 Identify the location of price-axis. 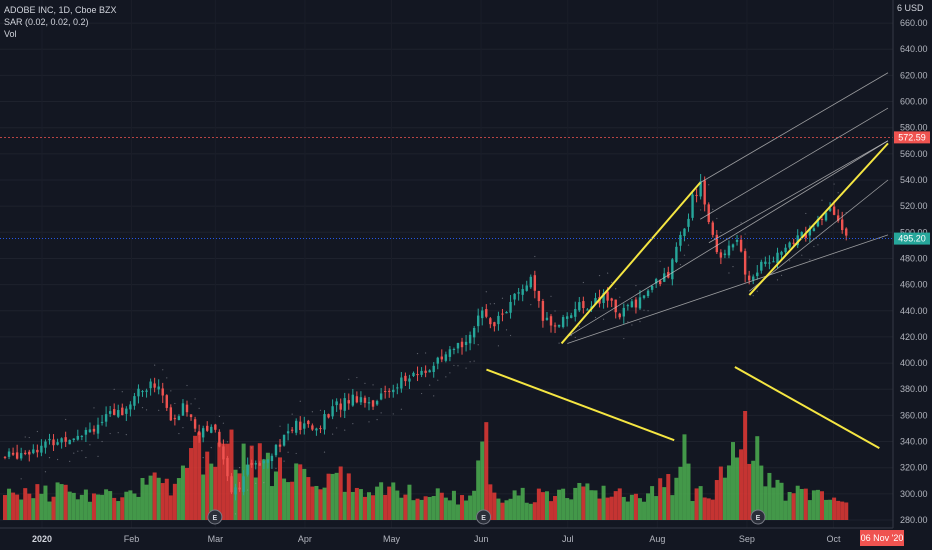
(912, 264).